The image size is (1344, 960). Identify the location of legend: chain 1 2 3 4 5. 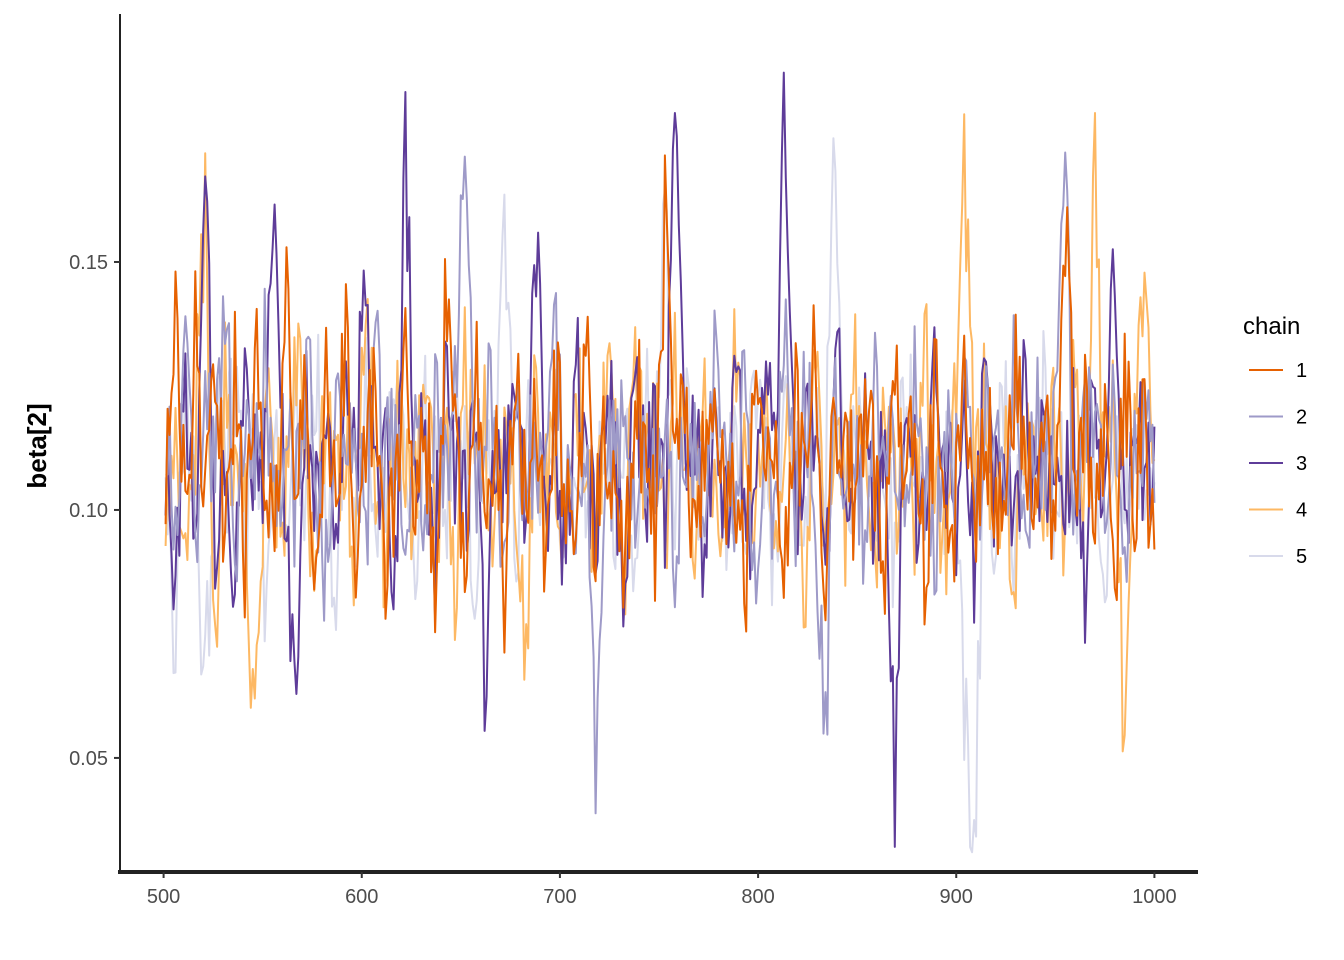
(1275, 440).